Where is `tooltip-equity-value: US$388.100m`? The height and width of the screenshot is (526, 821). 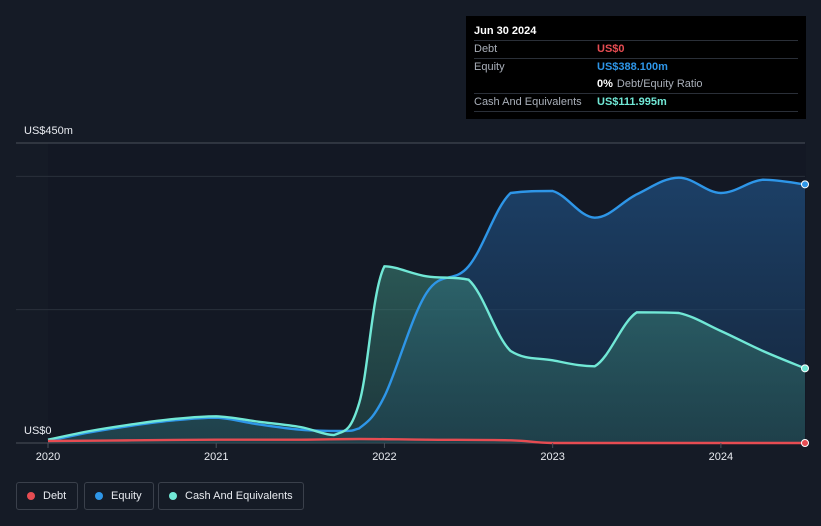 tooltip-equity-value: US$388.100m is located at coordinates (632, 67).